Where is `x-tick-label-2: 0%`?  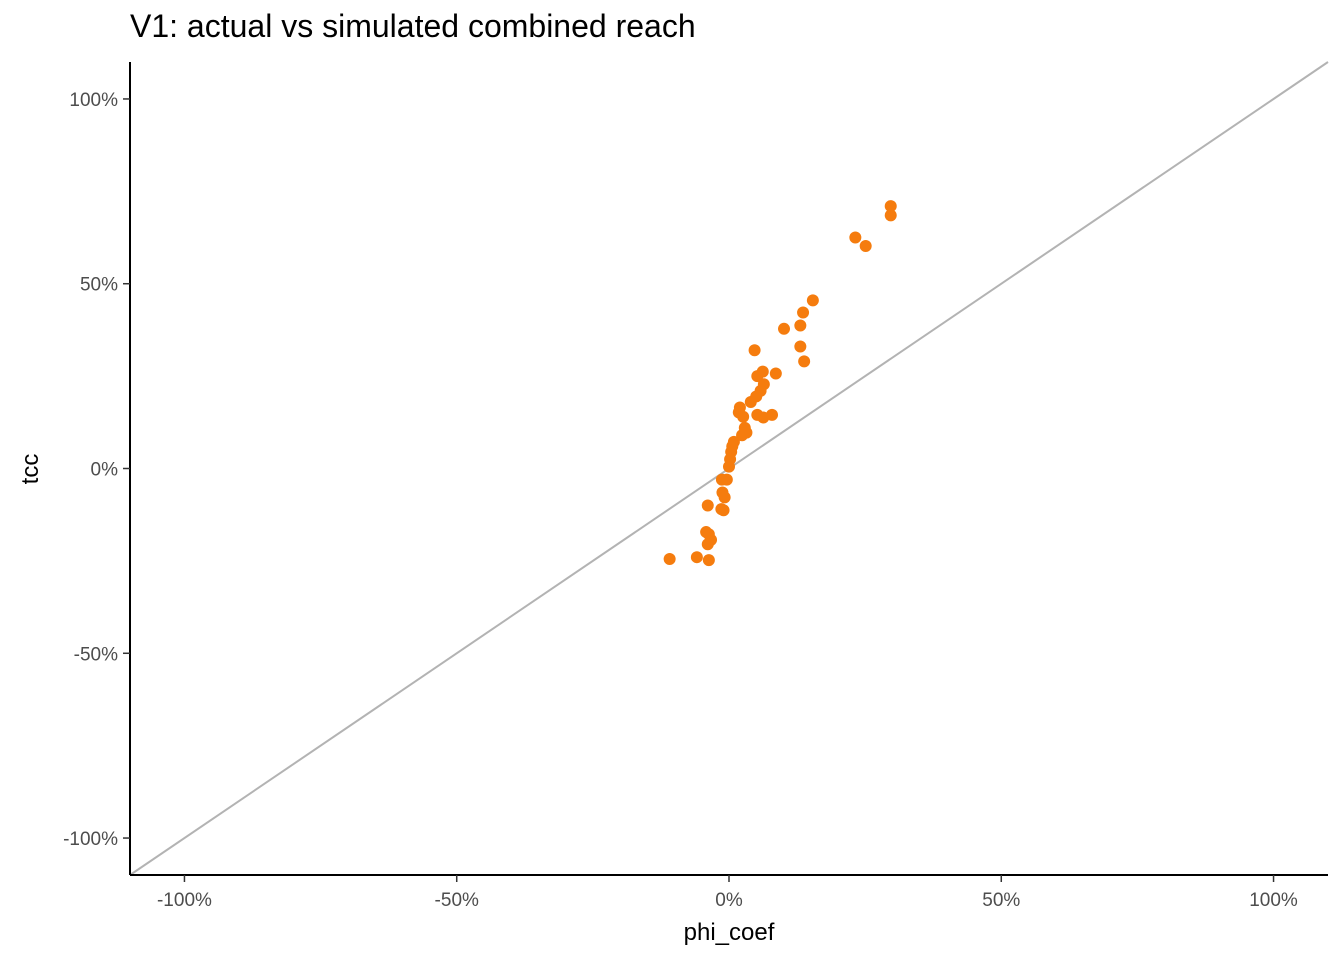
x-tick-label-2: 0% is located at coordinates (729, 900).